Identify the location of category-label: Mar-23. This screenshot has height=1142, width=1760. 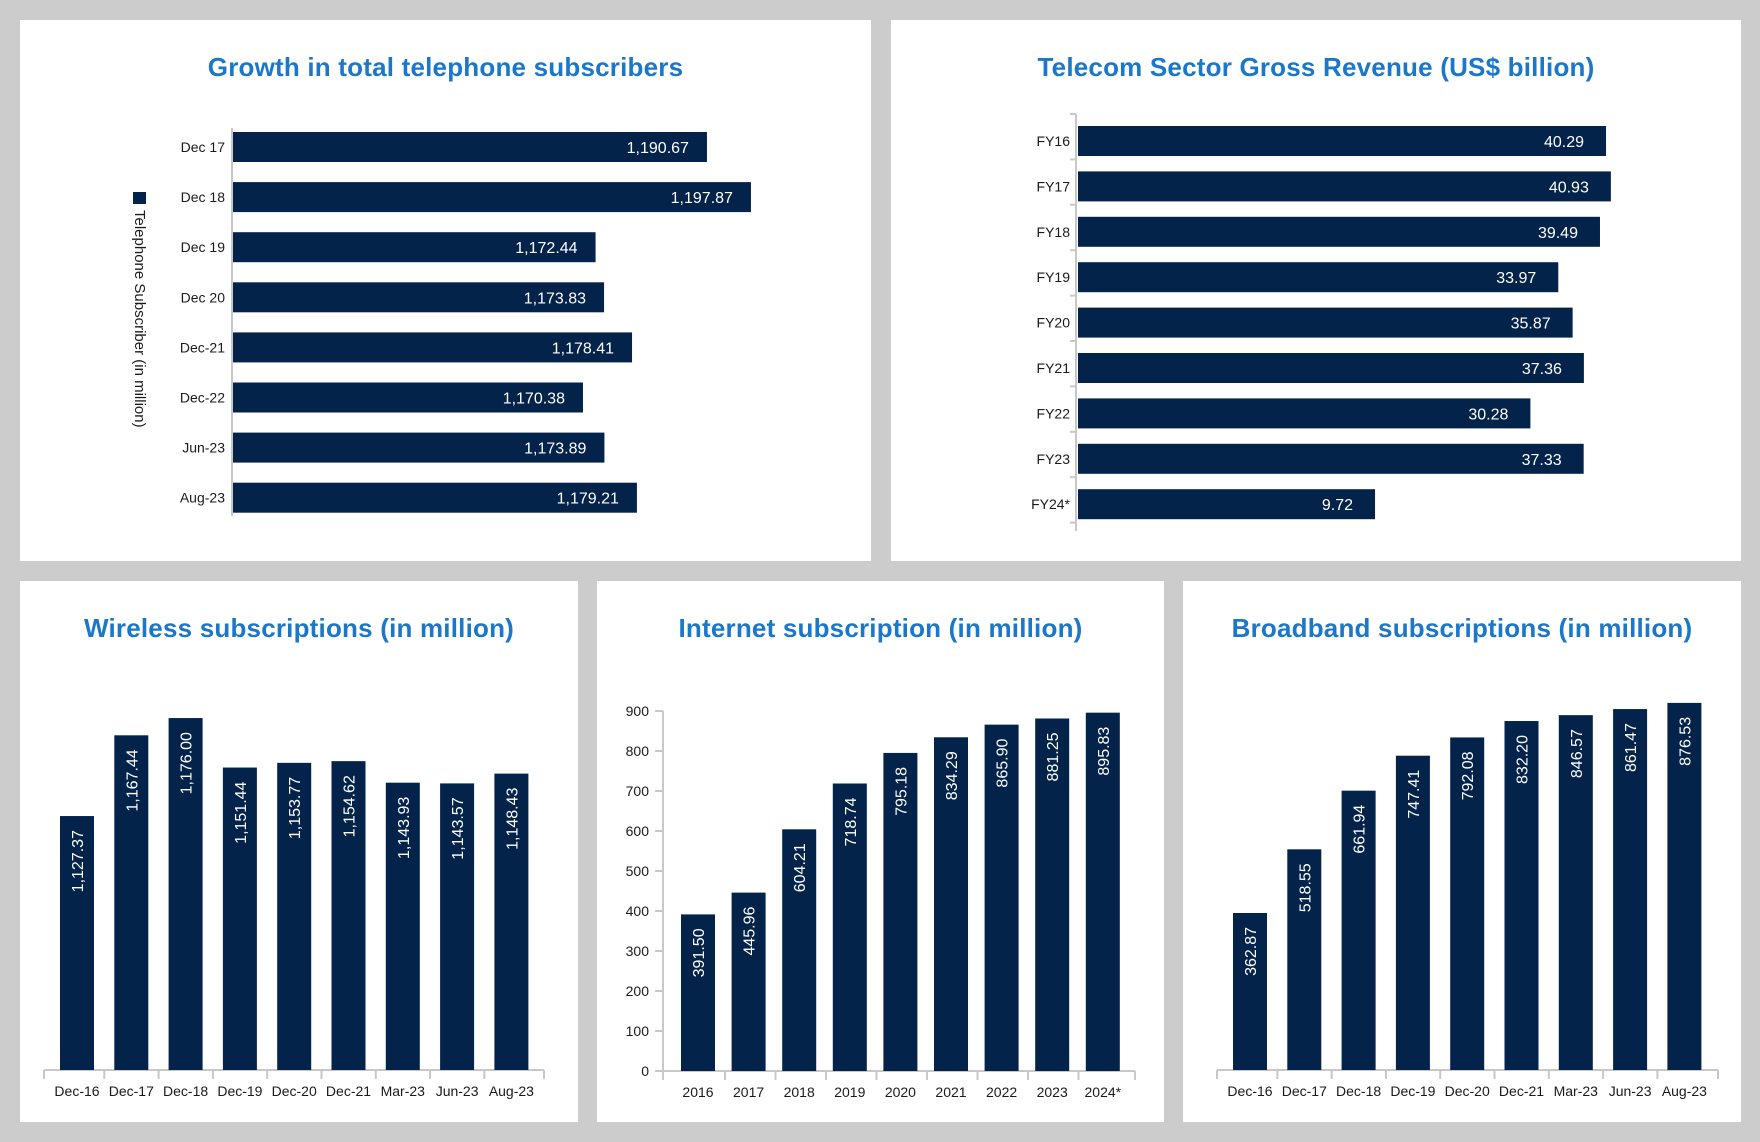
(1576, 1091).